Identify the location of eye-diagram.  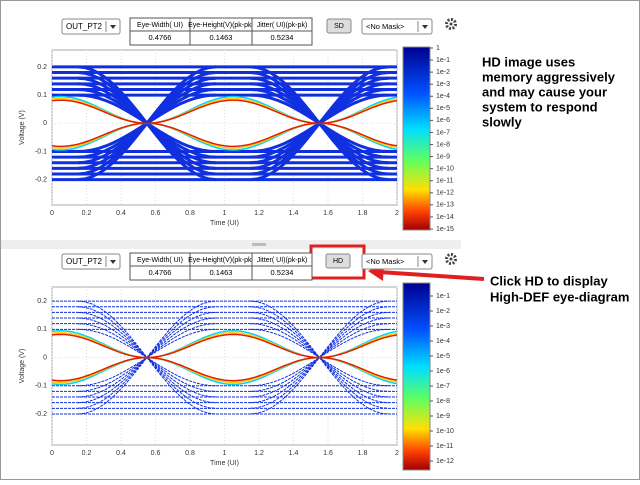
(224, 357).